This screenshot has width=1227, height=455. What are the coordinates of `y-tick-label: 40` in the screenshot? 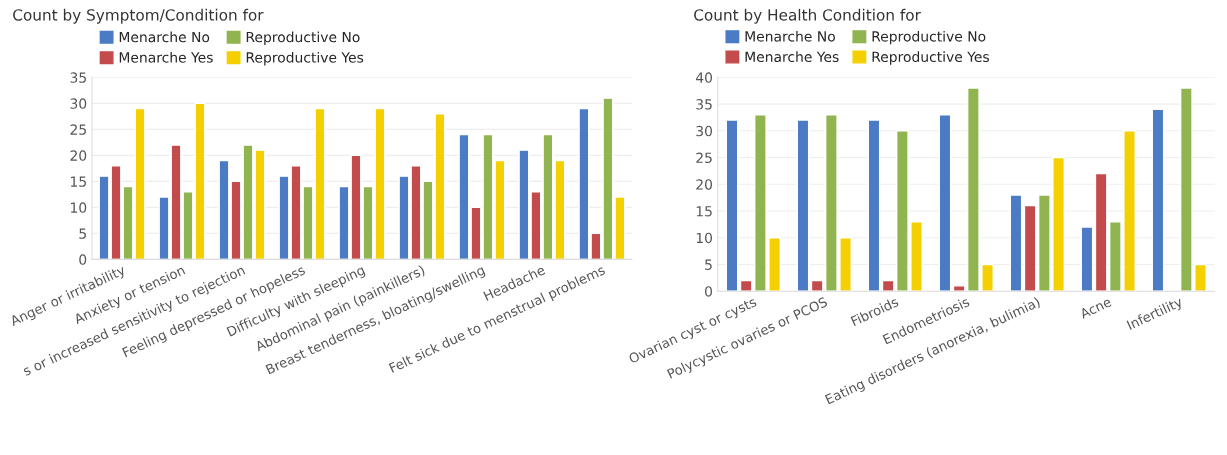 It's located at (704, 77).